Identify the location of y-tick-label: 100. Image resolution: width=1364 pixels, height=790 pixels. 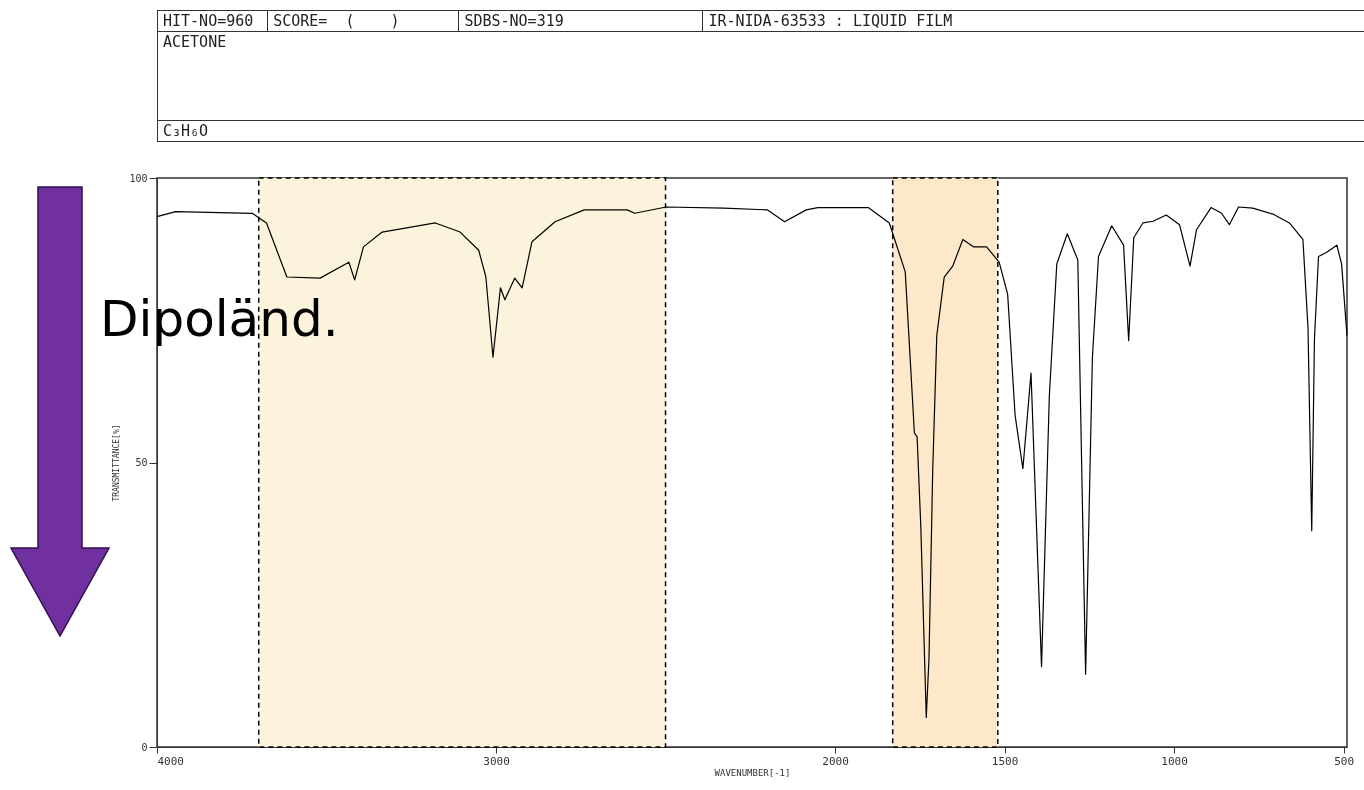
(138, 178).